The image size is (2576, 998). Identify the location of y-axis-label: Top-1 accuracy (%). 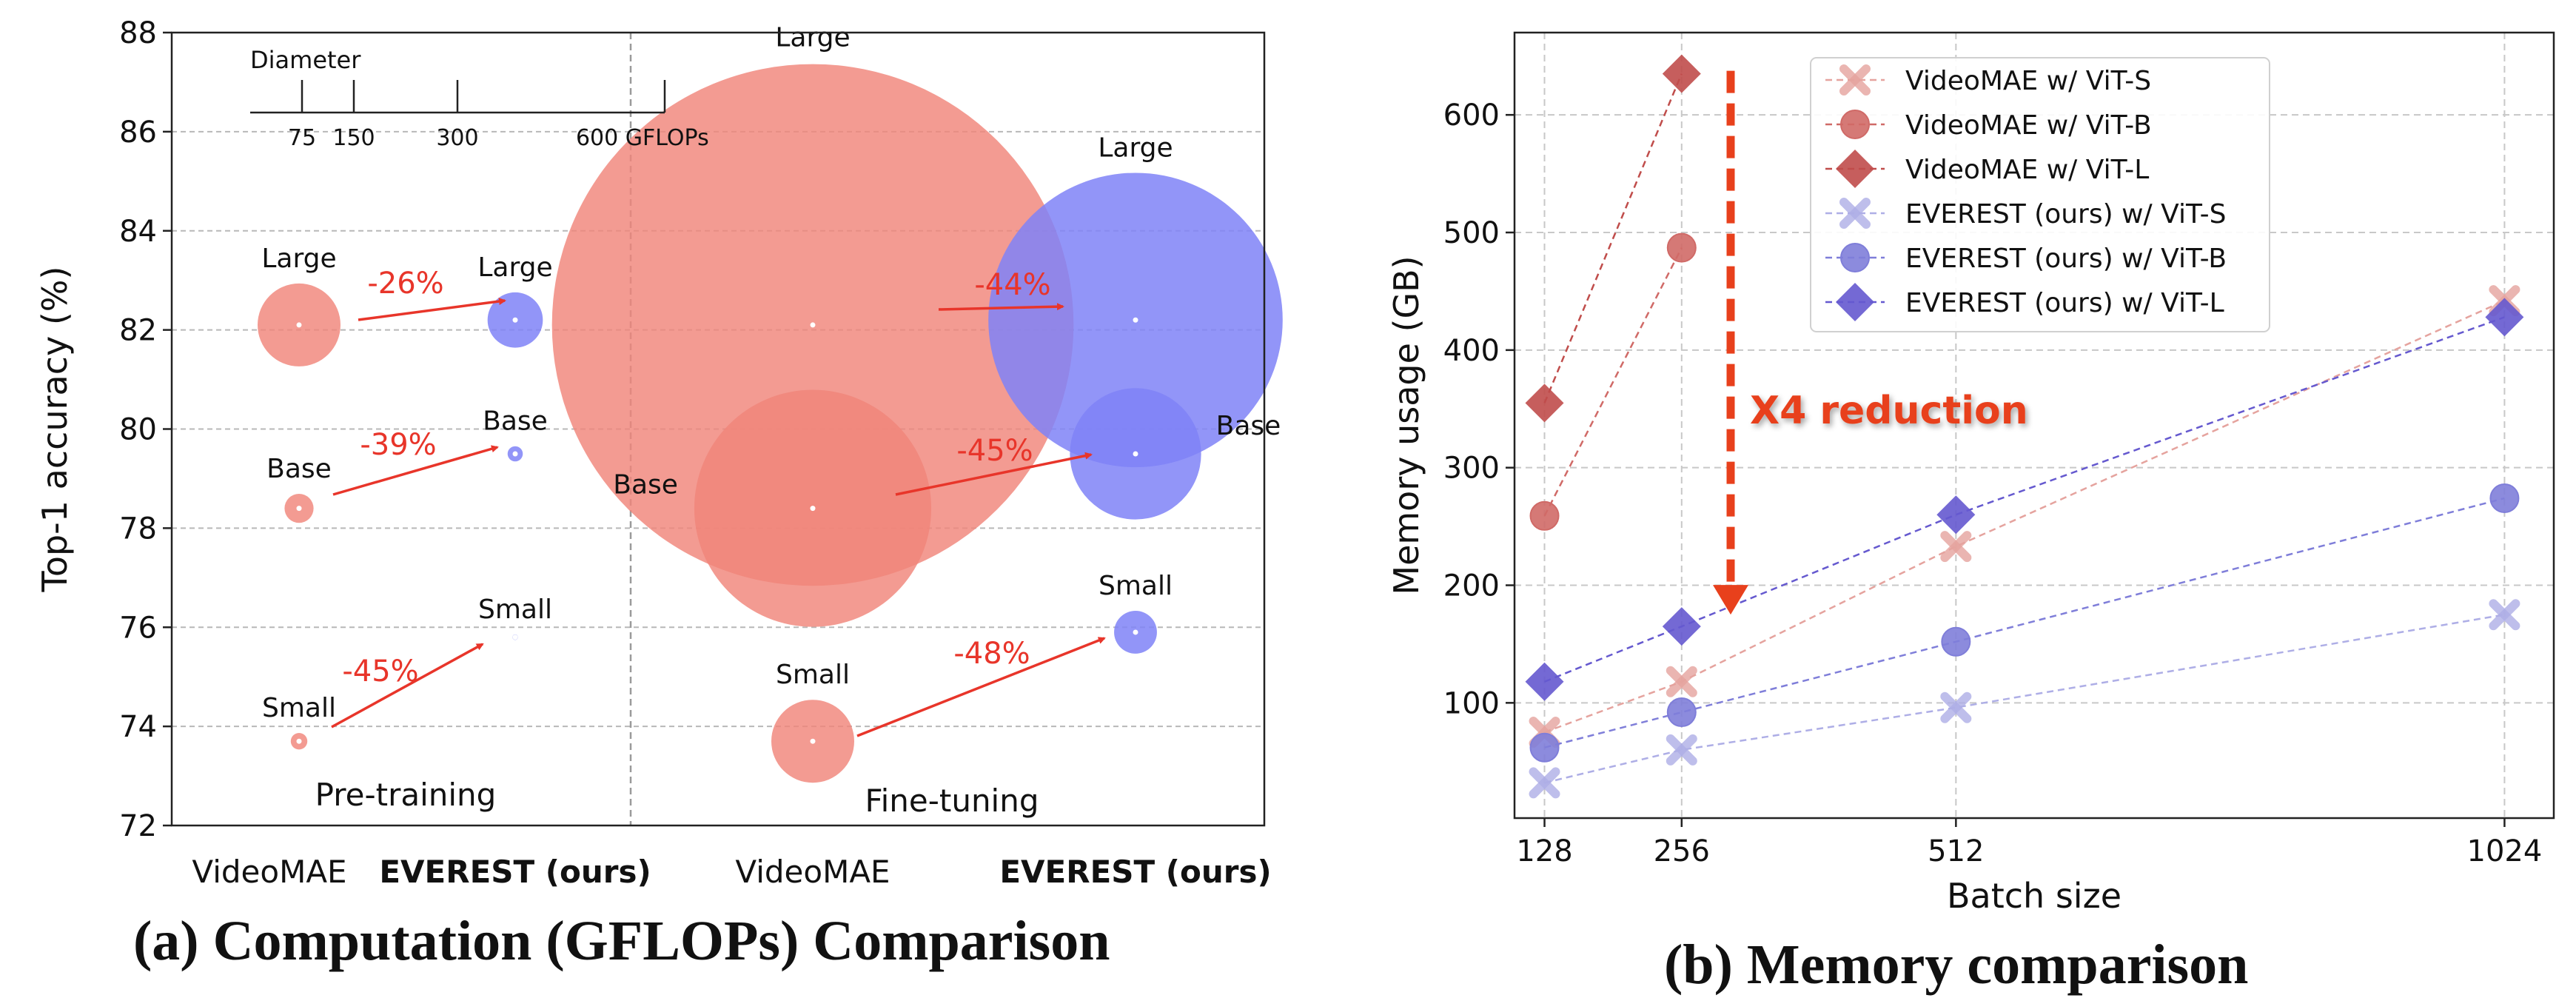
(55, 430).